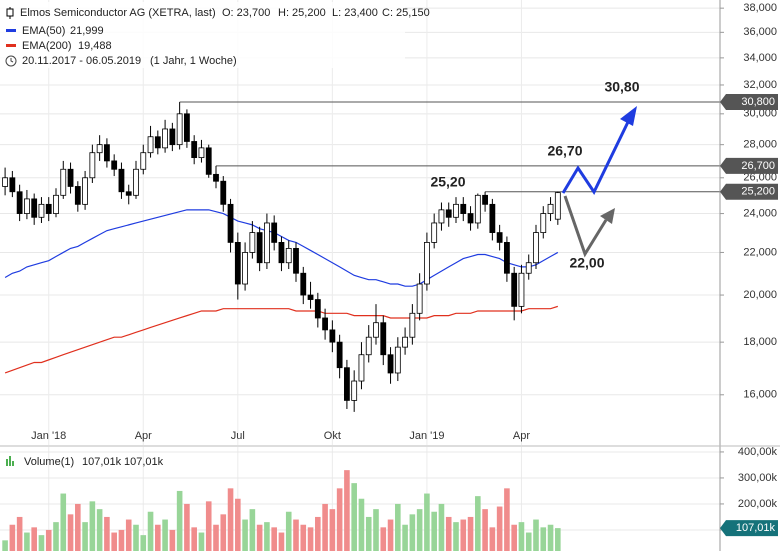 Image resolution: width=780 pixels, height=551 pixels. I want to click on volume-label: 107,01k, so click(756, 528).